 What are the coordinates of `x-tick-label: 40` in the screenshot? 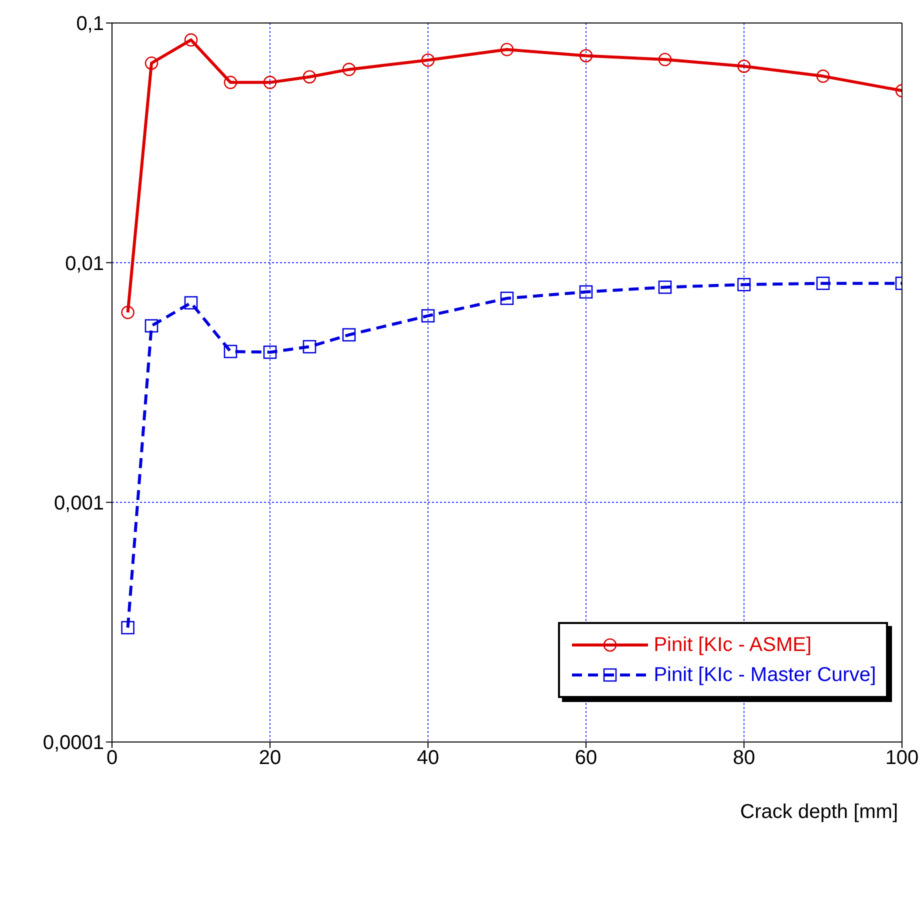 It's located at (428, 758).